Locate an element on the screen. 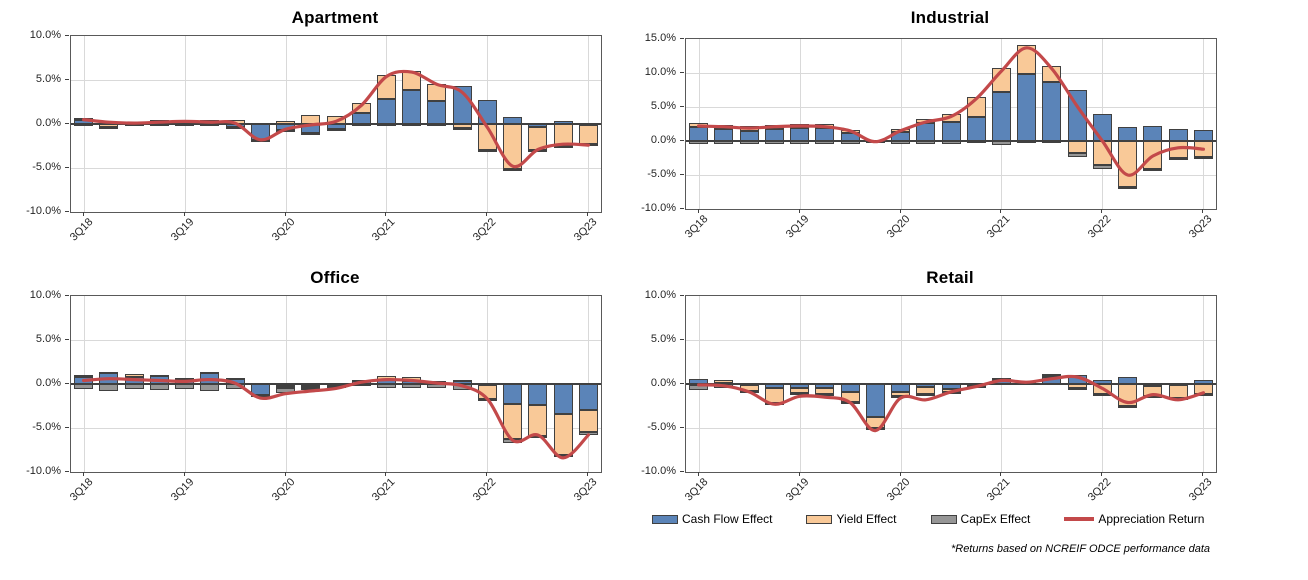  plot-area-office is located at coordinates (336, 384).